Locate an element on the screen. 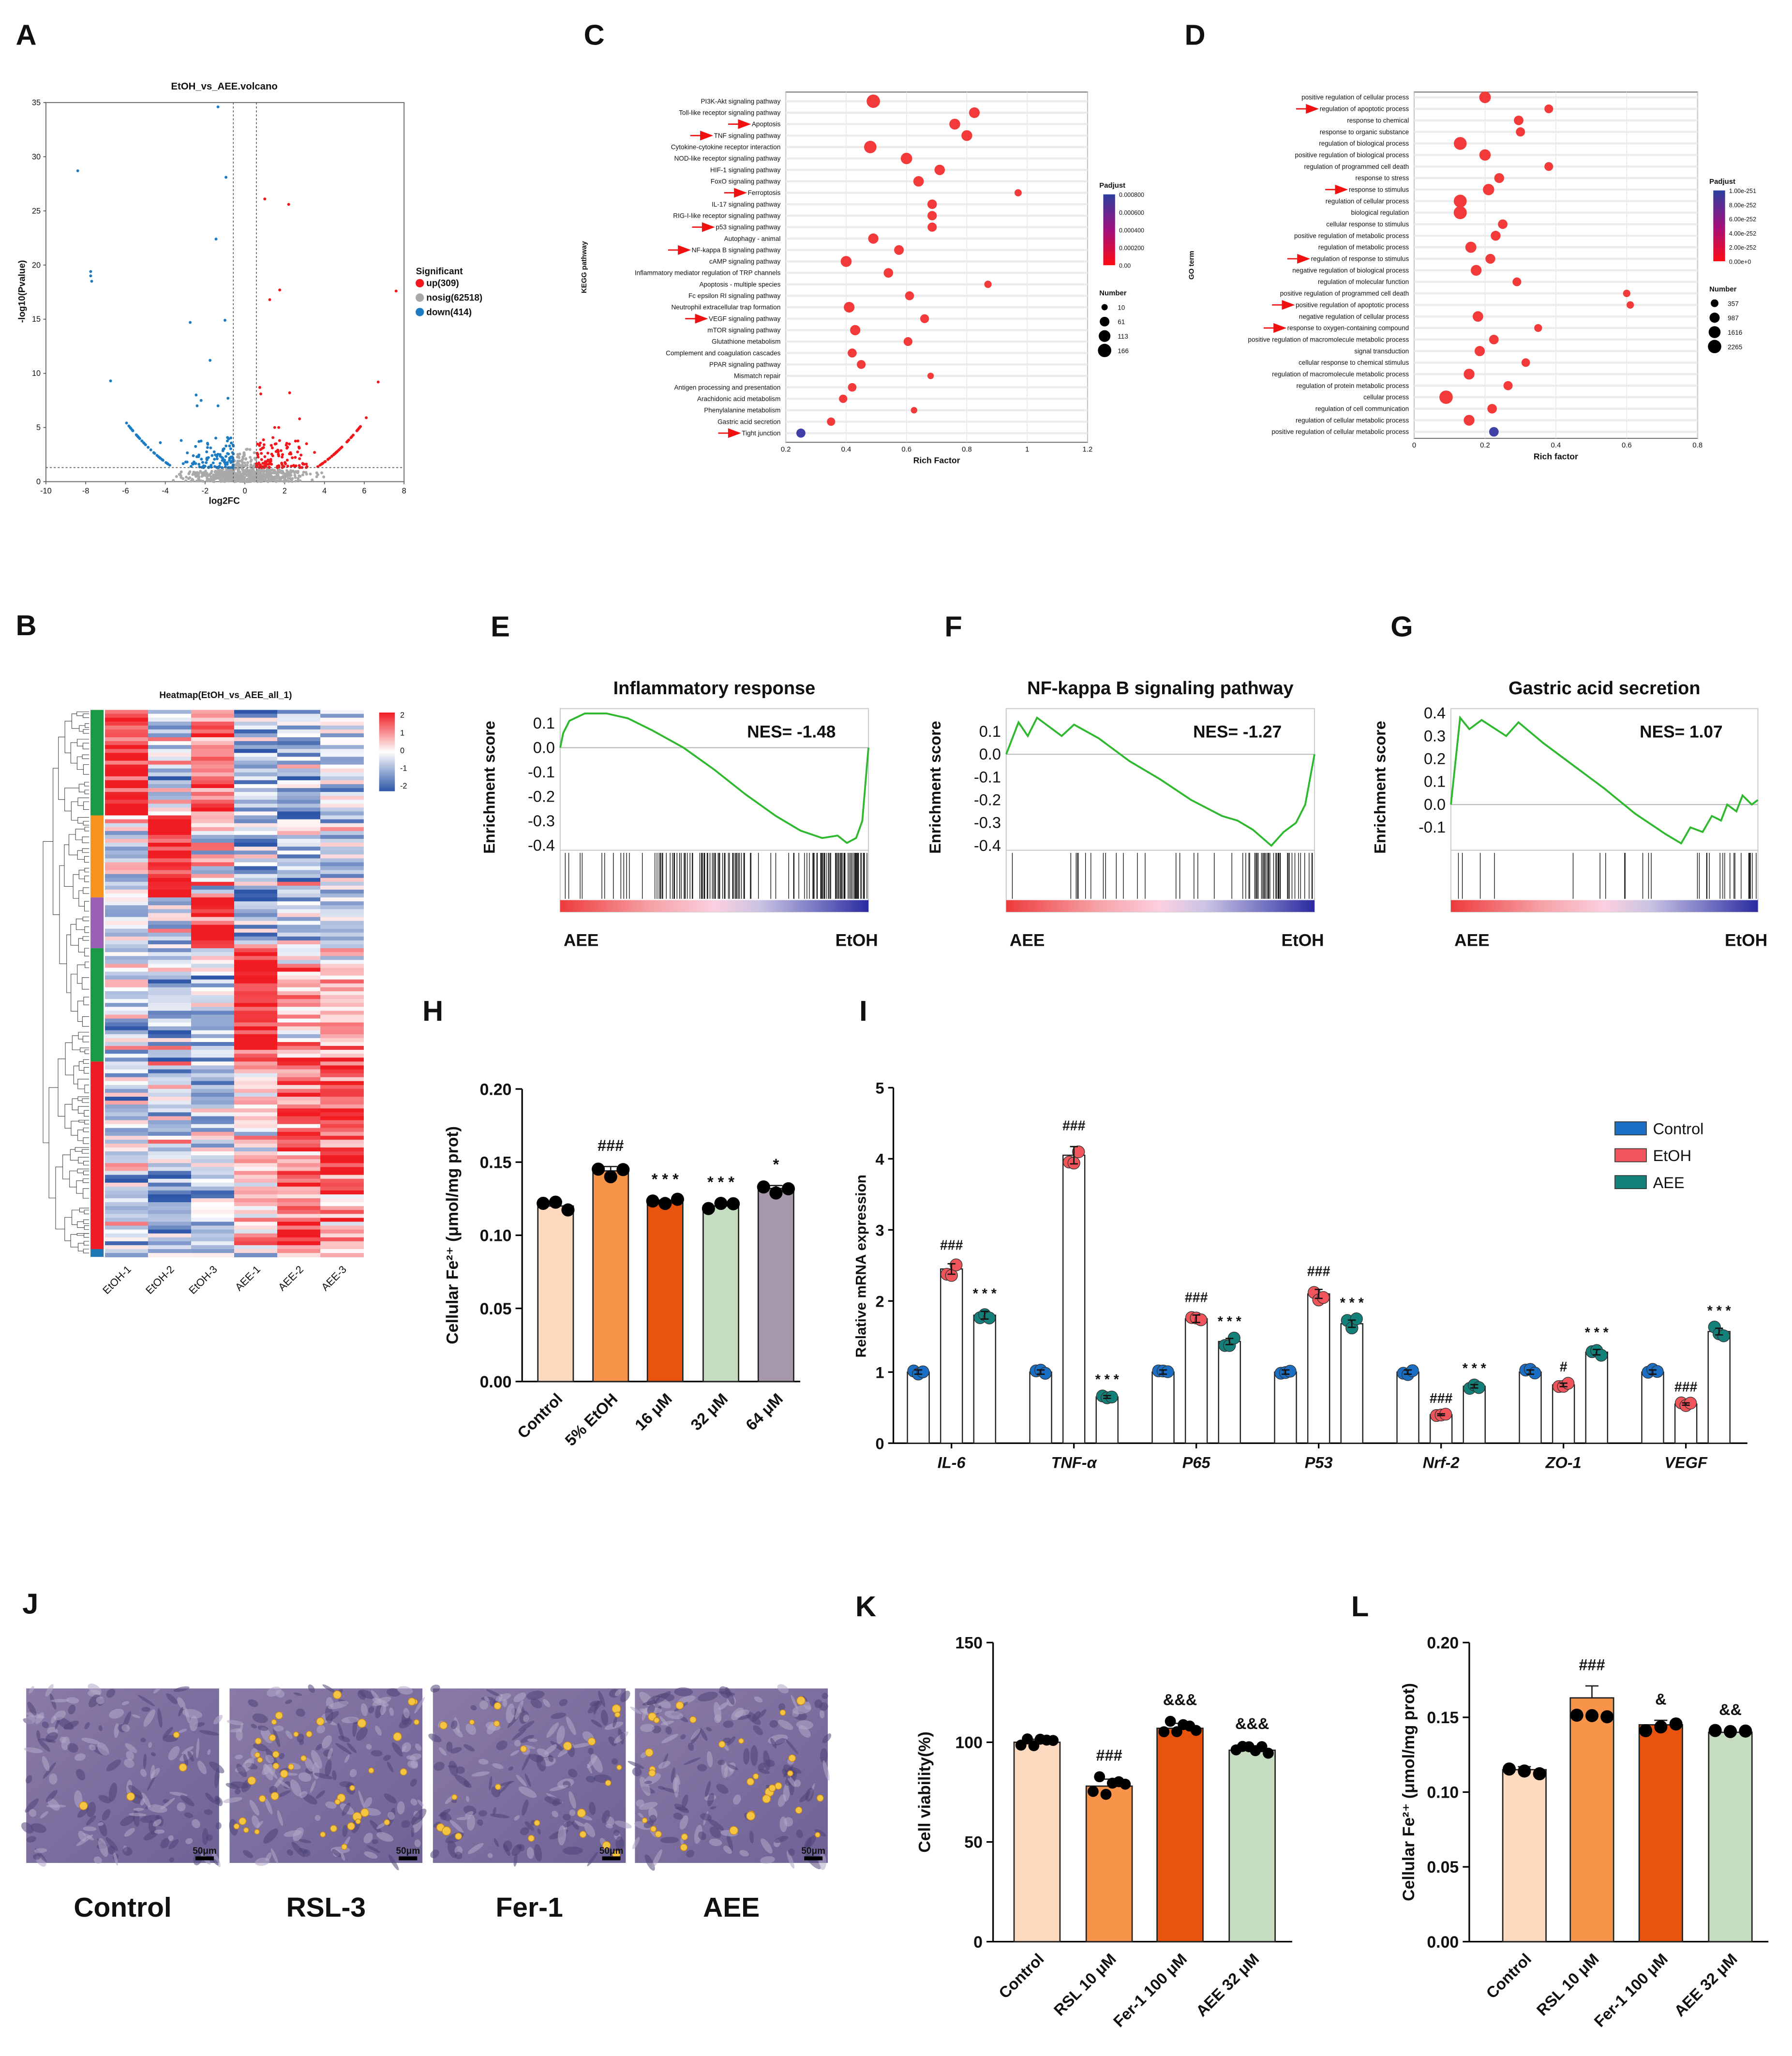  y-tick-label: 0.10 is located at coordinates (496, 1236).